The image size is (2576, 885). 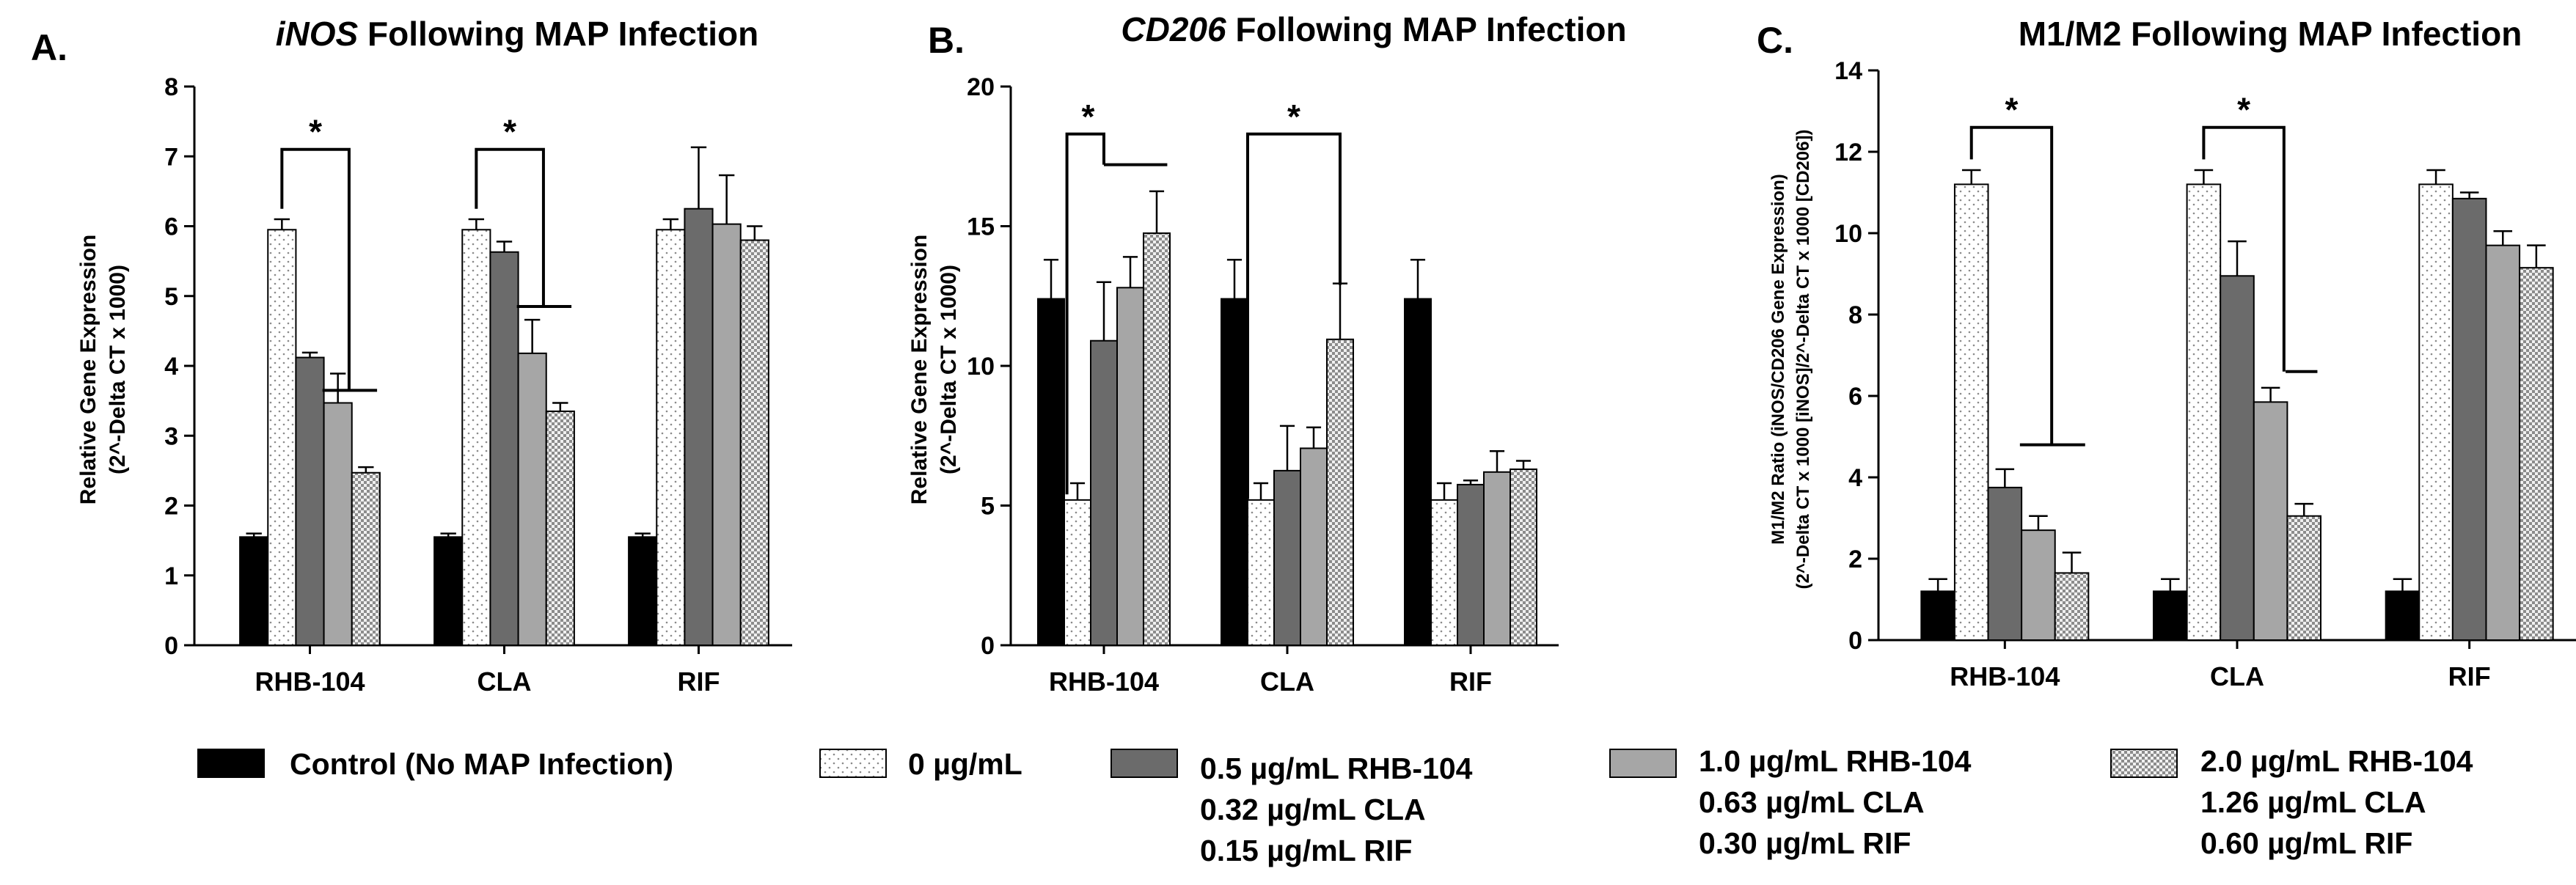 What do you see at coordinates (1812, 802) in the screenshot?
I see `legend-label-dose-2-line-2: 0.63 µg/mL CLA` at bounding box center [1812, 802].